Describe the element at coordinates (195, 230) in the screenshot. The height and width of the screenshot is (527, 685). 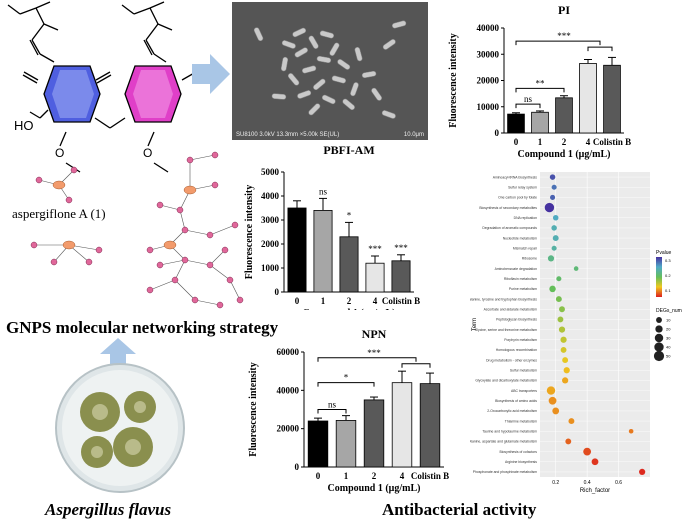
I see `molecular-network` at that location.